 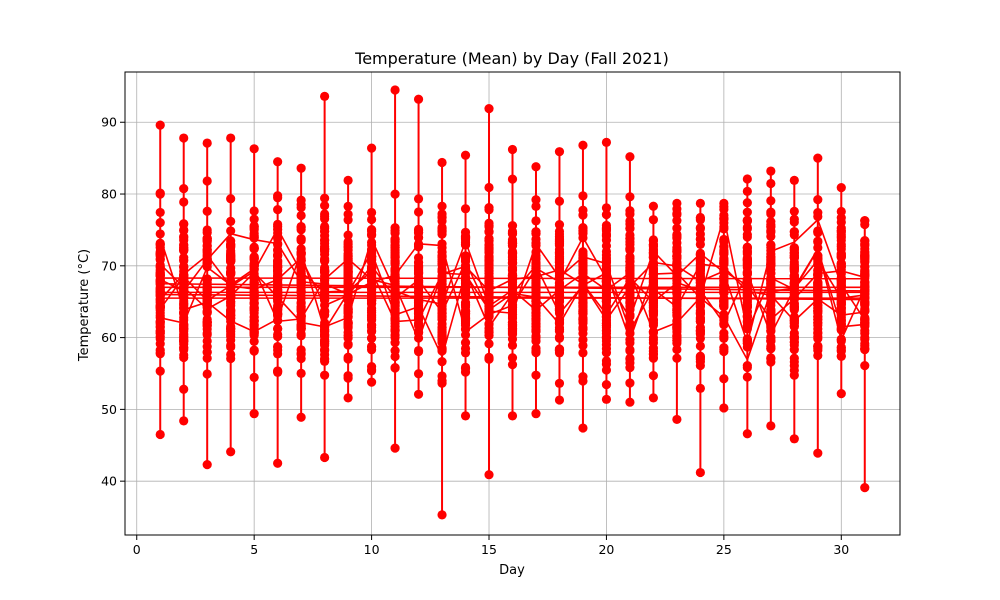 What do you see at coordinates (372, 549) in the screenshot?
I see `x-tick-label: 10` at bounding box center [372, 549].